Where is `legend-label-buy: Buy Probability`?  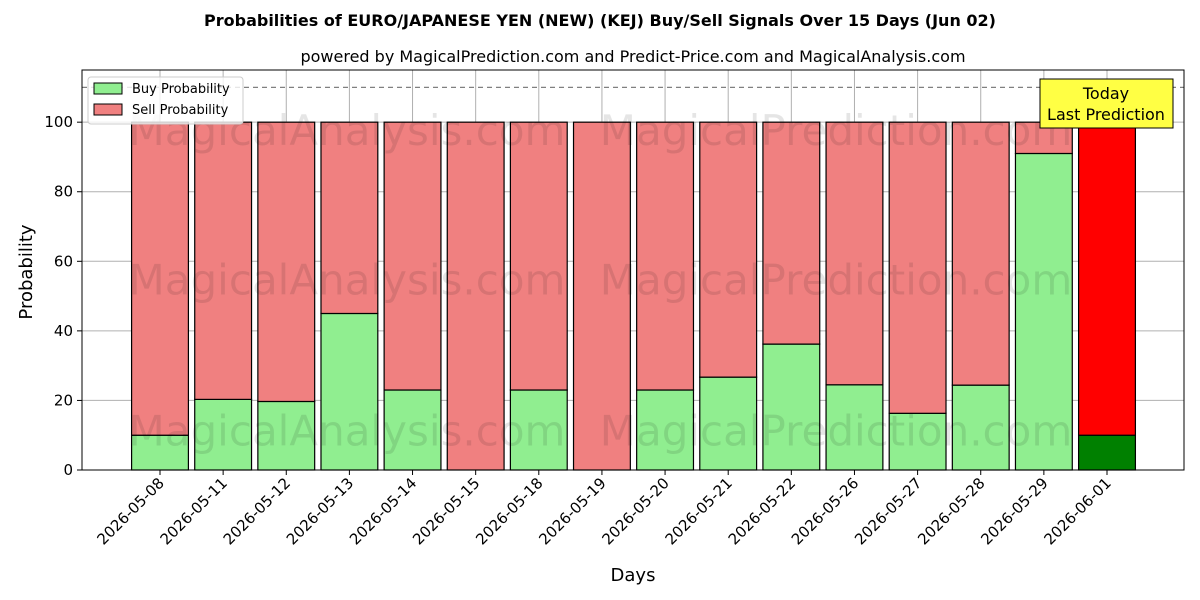 legend-label-buy: Buy Probability is located at coordinates (181, 89).